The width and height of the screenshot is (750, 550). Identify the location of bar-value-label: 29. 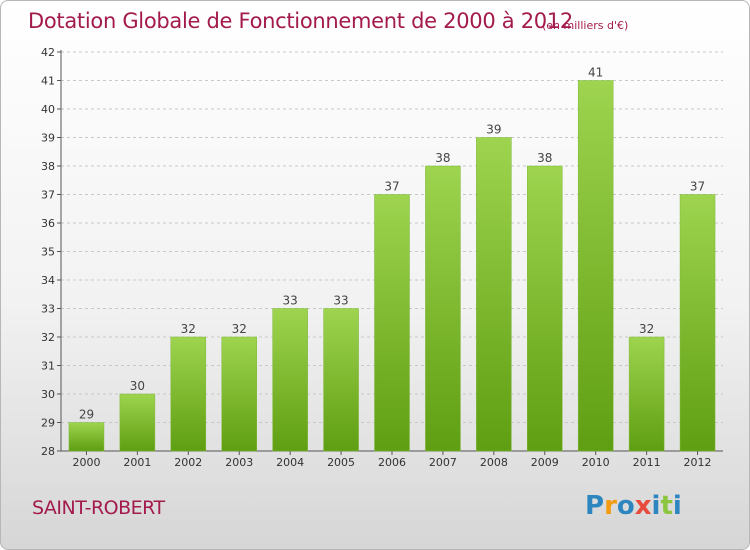
(86, 415).